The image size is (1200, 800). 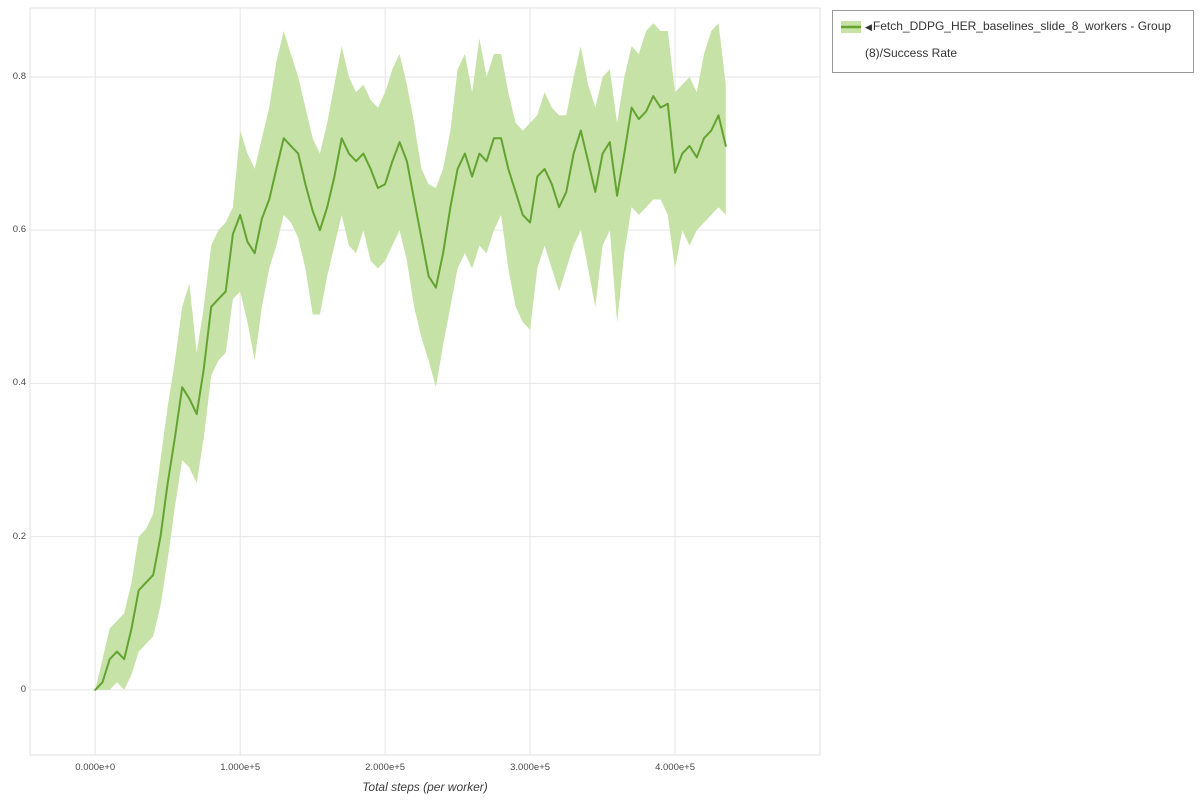 I want to click on y-tick-label: 0.6, so click(x=19, y=230).